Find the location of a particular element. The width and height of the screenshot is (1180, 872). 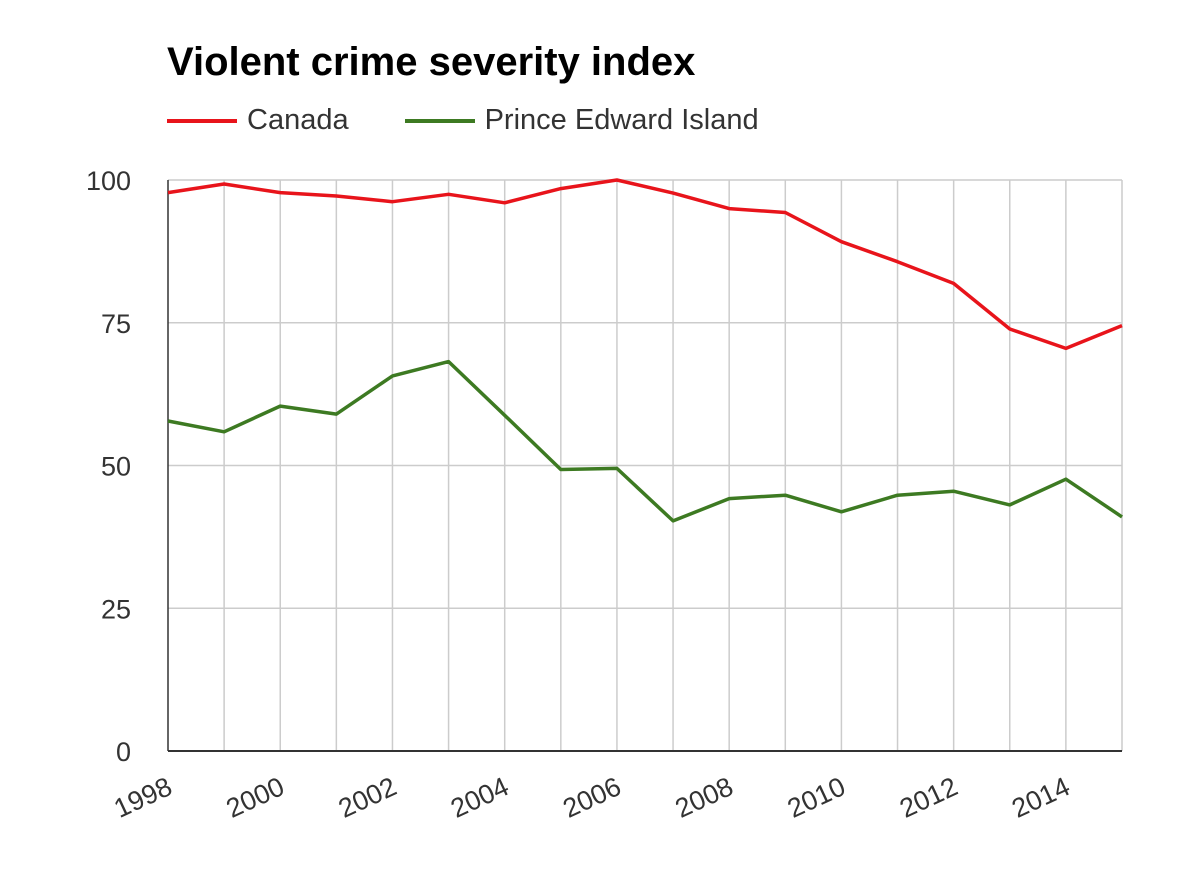

y-tick-label: 0 is located at coordinates (123, 752).